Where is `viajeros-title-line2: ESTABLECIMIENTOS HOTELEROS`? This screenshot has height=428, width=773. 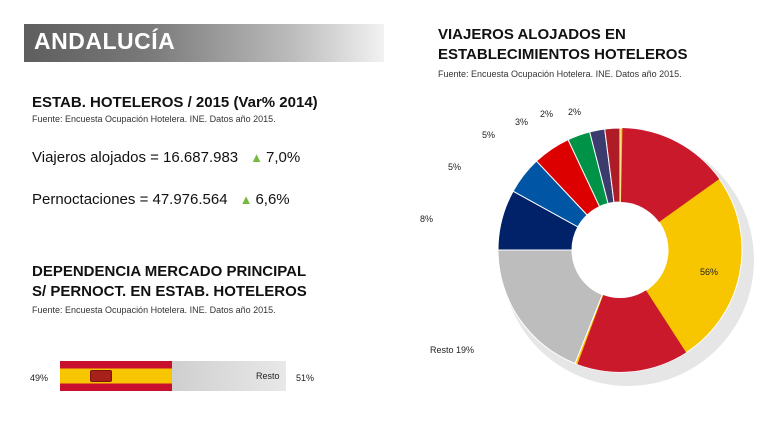
viajeros-title-line2: ESTABLECIMIENTOS HOTELEROS is located at coordinates (563, 54).